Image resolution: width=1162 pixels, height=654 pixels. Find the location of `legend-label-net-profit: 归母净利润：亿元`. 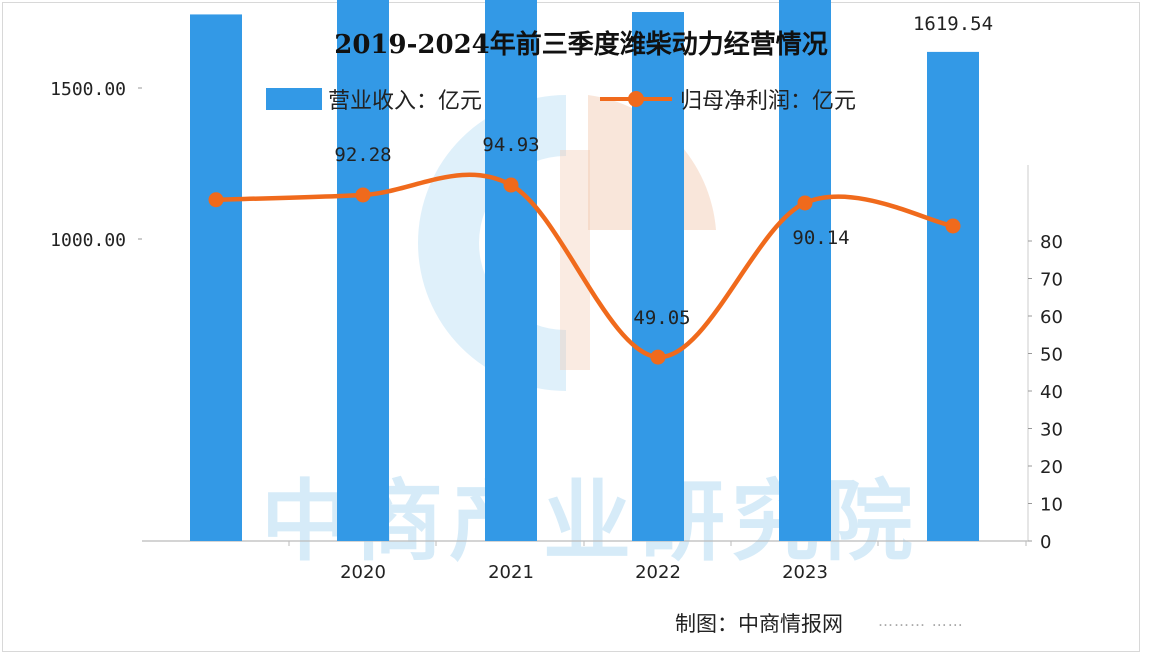

legend-label-net-profit: 归母净利润：亿元 is located at coordinates (768, 101).